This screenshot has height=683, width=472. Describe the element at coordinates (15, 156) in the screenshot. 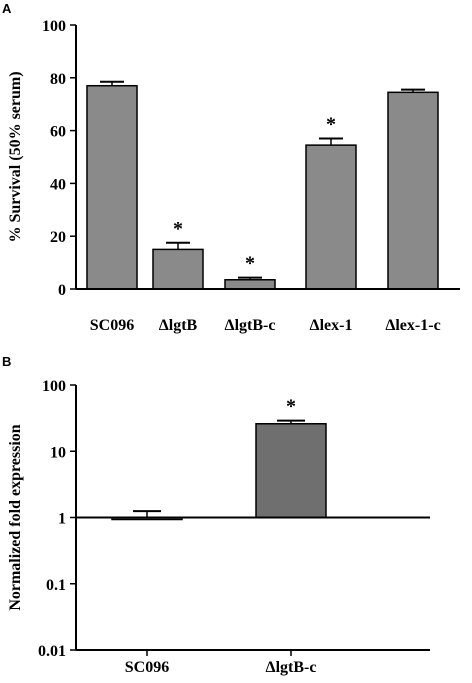

I see `y-axis-title: % Survival (50% serum)` at that location.